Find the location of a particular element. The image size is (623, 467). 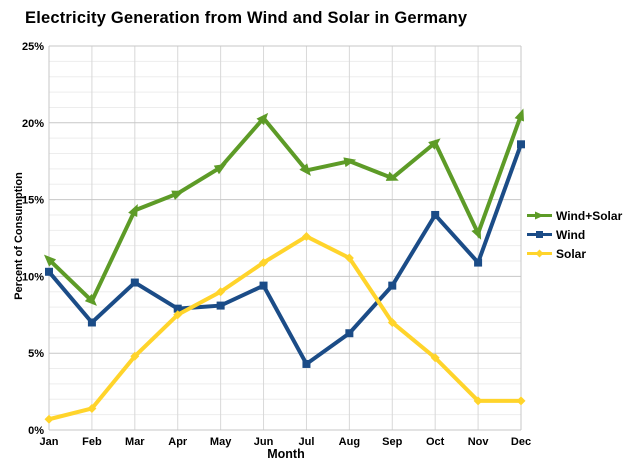

x-tick-label: Apr is located at coordinates (178, 442).